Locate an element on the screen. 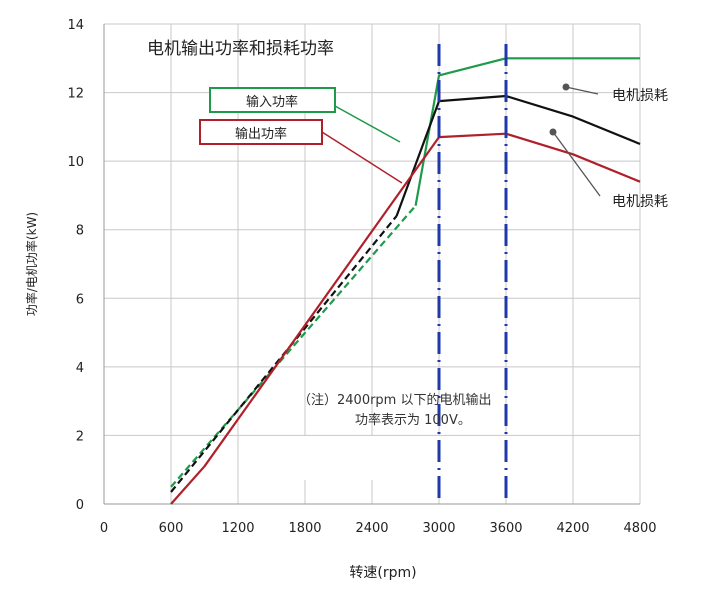 The height and width of the screenshot is (611, 720). x-tick-label-5: 3000 is located at coordinates (438, 528).